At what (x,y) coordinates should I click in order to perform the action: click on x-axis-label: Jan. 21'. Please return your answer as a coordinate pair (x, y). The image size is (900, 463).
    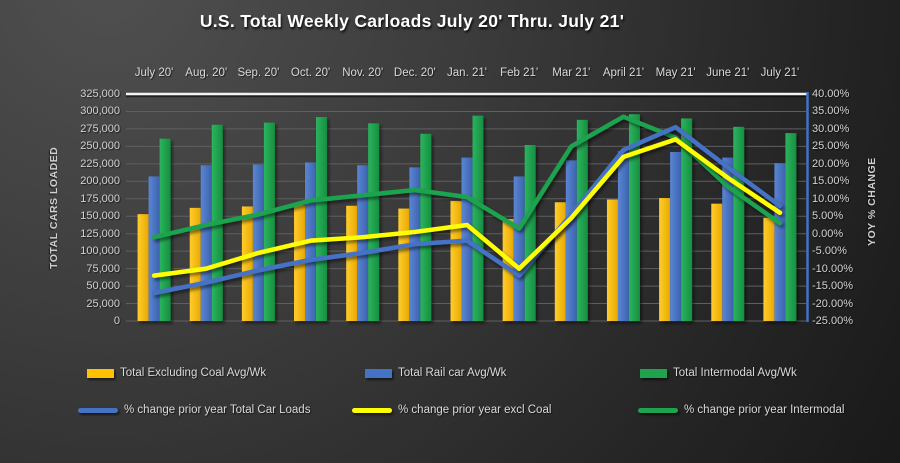
    Looking at the image, I should click on (467, 73).